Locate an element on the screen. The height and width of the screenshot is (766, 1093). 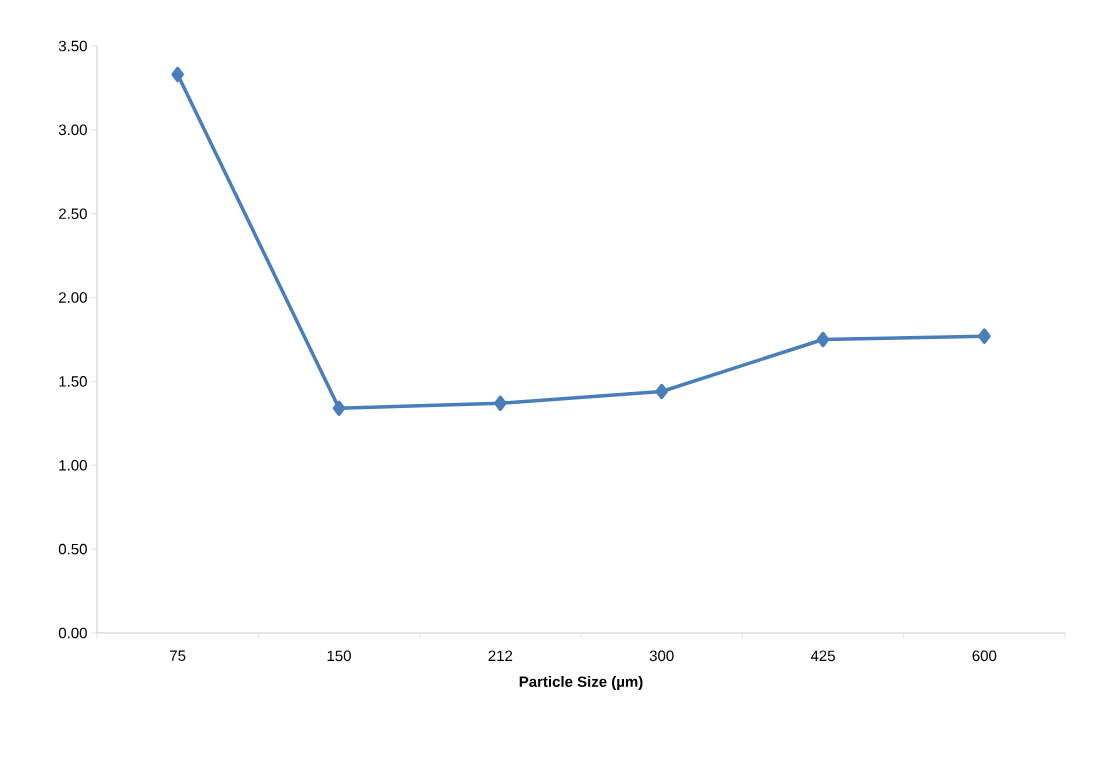
x-tick-label: 212 is located at coordinates (500, 655).